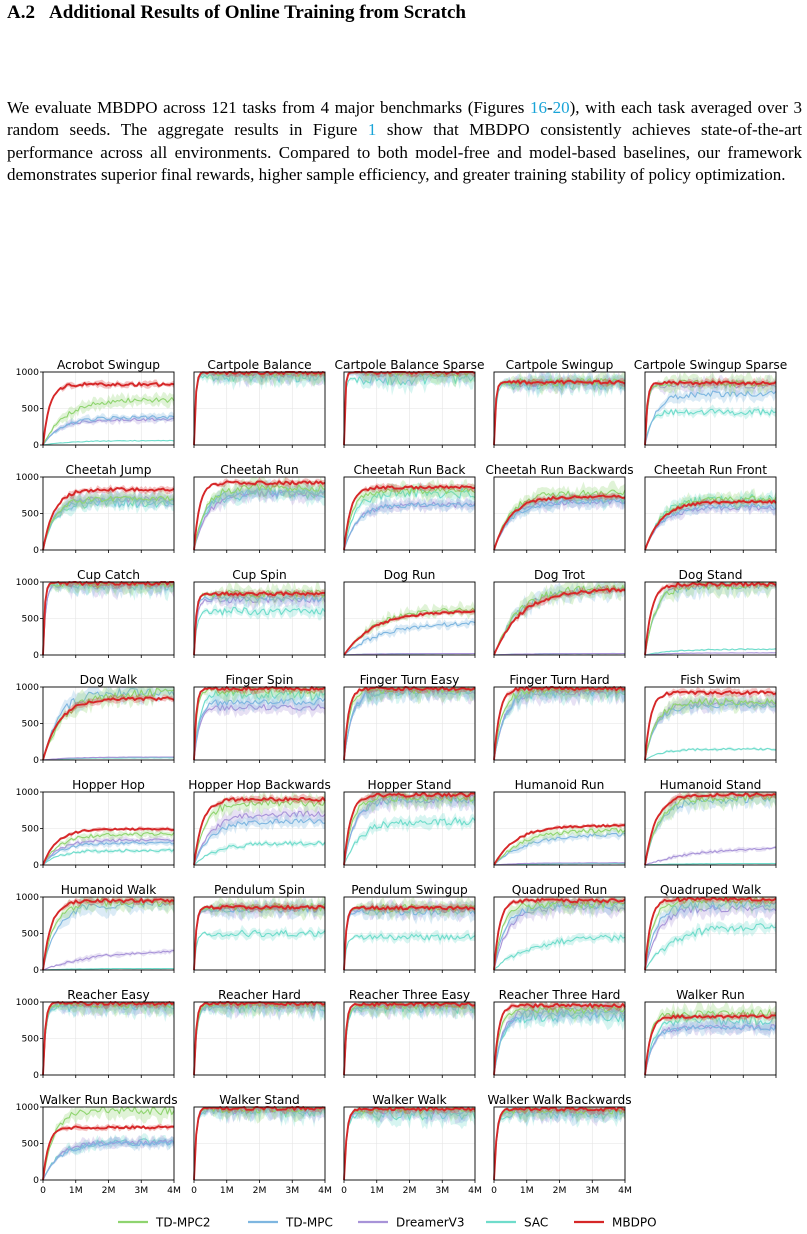 This screenshot has height=1234, width=807. I want to click on subplot: Cheetah Run, so click(259, 508).